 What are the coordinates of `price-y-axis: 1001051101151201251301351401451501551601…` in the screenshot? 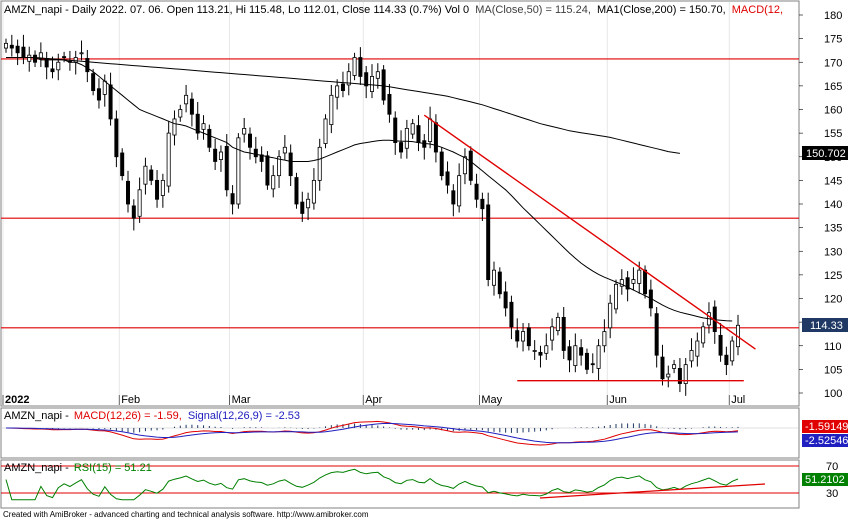 It's located at (820, 205).